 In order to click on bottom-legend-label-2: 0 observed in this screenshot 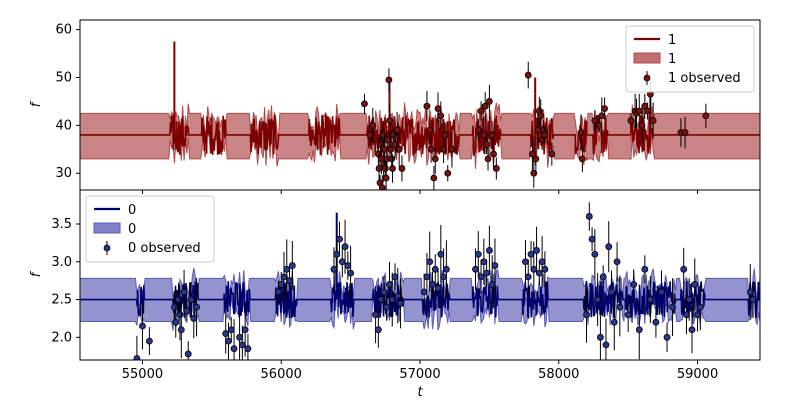, I will do `click(164, 248)`.